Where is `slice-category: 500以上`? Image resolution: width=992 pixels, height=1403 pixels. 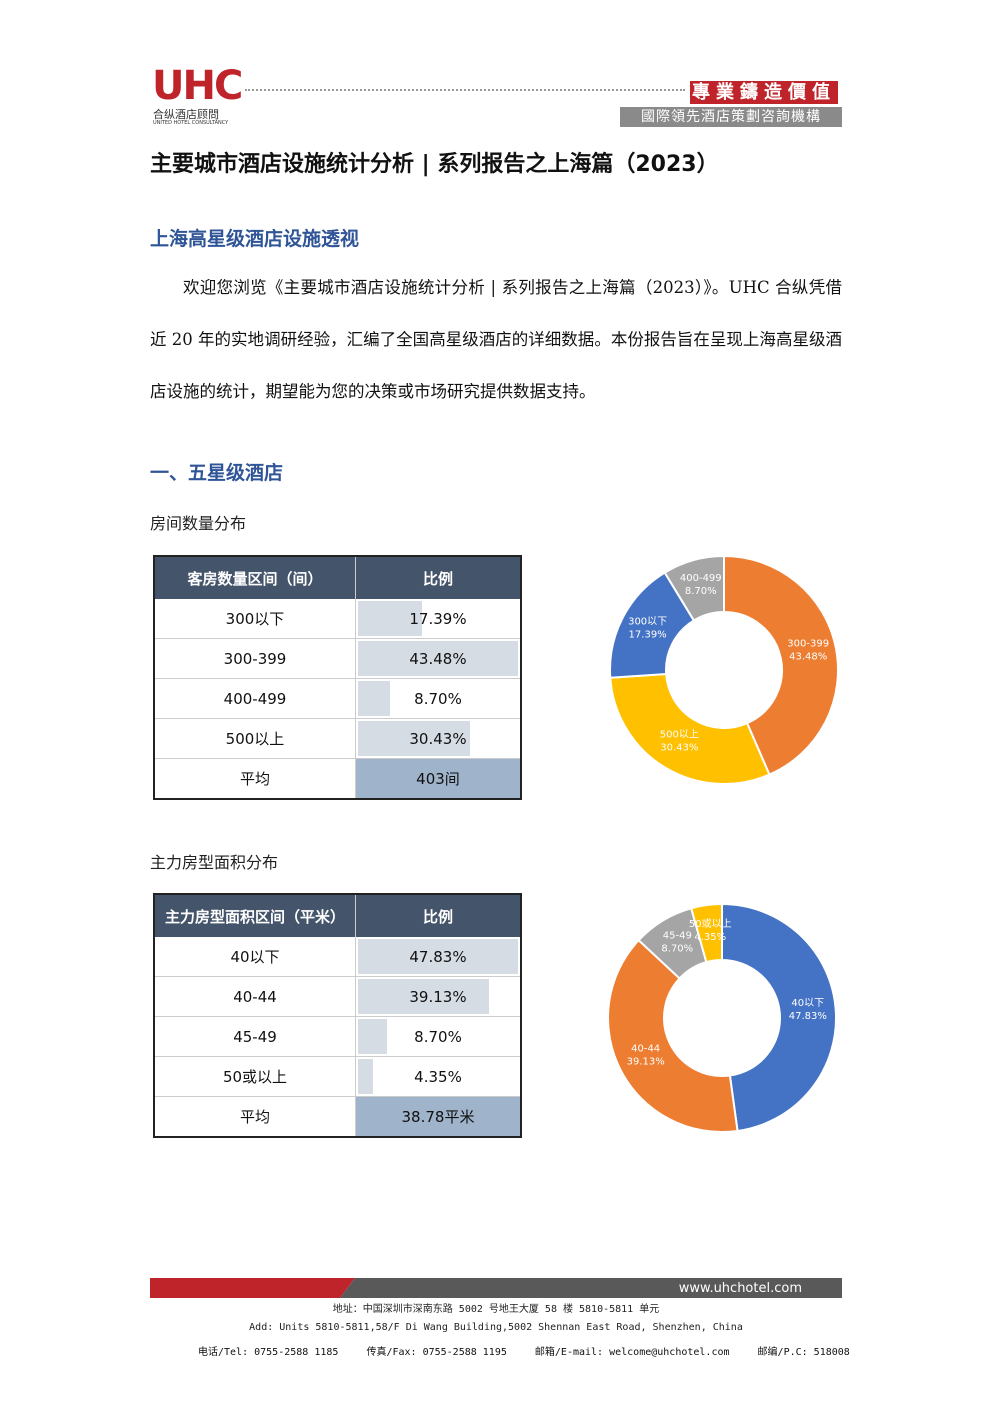
slice-category: 500以上 is located at coordinates (679, 734).